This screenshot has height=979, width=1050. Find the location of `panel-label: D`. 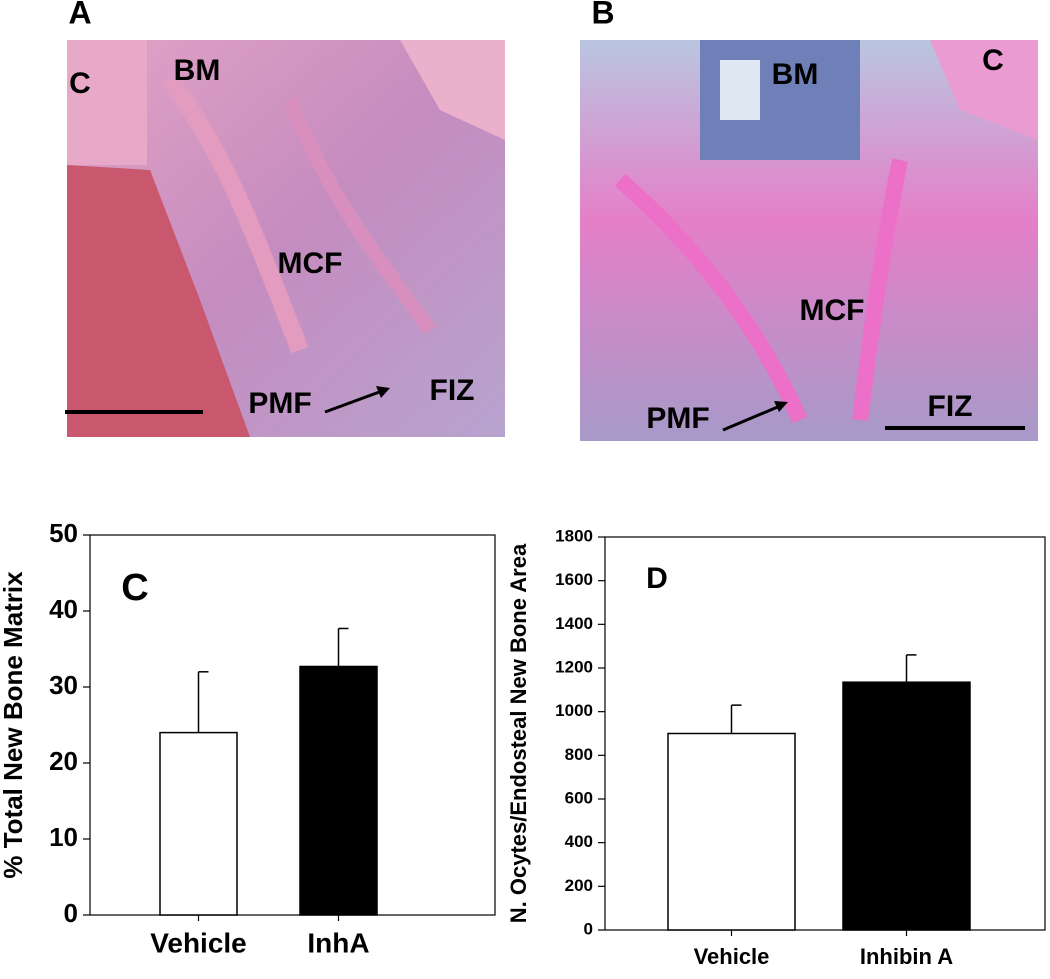

panel-label: D is located at coordinates (657, 578).